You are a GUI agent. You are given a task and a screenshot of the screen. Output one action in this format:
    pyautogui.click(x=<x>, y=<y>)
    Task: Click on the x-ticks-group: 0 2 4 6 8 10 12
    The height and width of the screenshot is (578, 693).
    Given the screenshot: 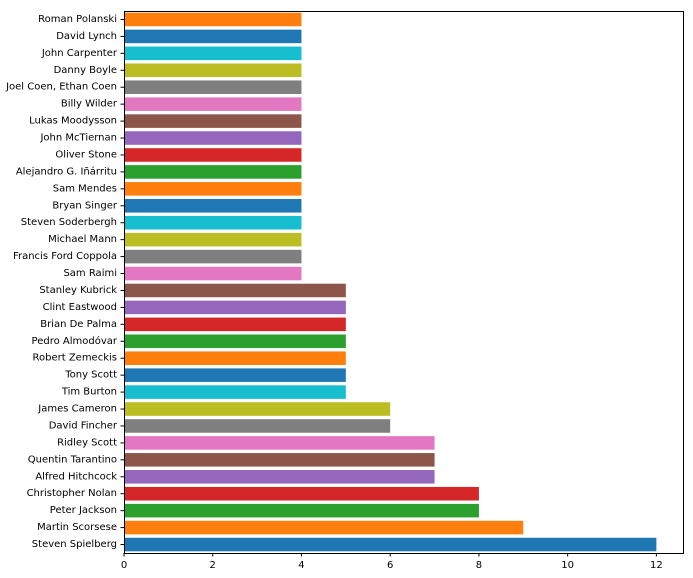 What is the action you would take?
    pyautogui.click(x=392, y=562)
    